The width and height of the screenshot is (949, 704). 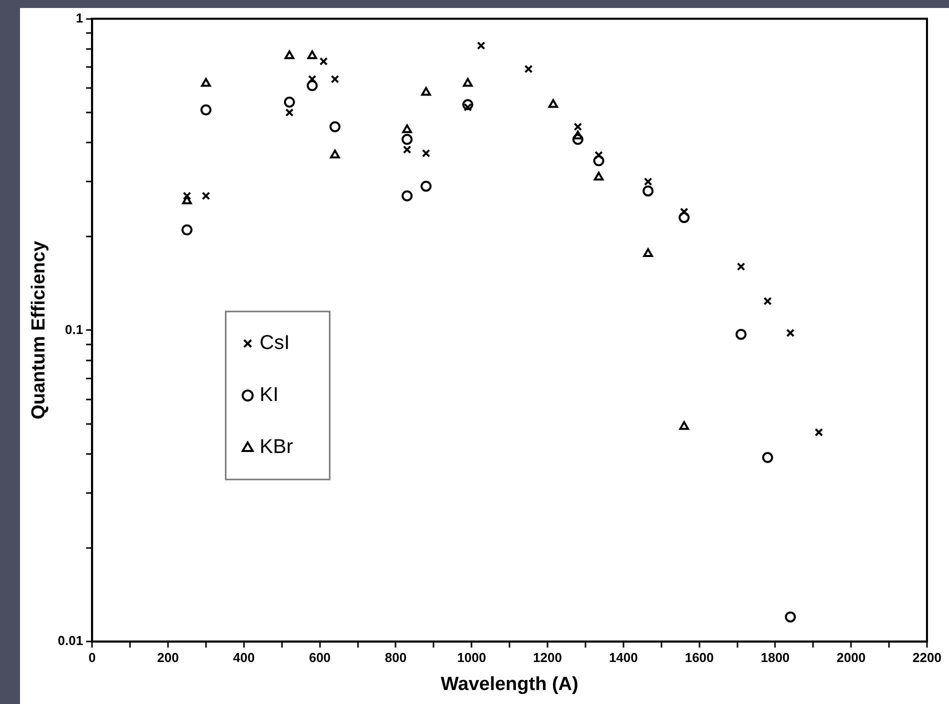 What do you see at coordinates (851, 657) in the screenshot?
I see `x-tick-label: 2000` at bounding box center [851, 657].